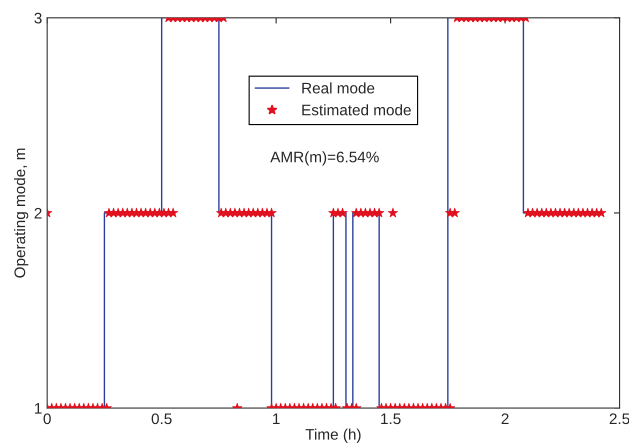  What do you see at coordinates (38, 408) in the screenshot?
I see `y-tick-label: 1` at bounding box center [38, 408].